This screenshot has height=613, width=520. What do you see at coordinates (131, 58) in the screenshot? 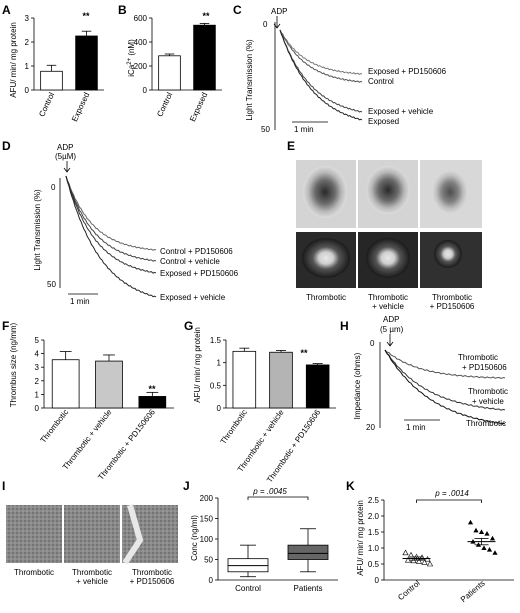
I see `panel-b-ylabel: iCa2+ (nM)` at bounding box center [131, 58].